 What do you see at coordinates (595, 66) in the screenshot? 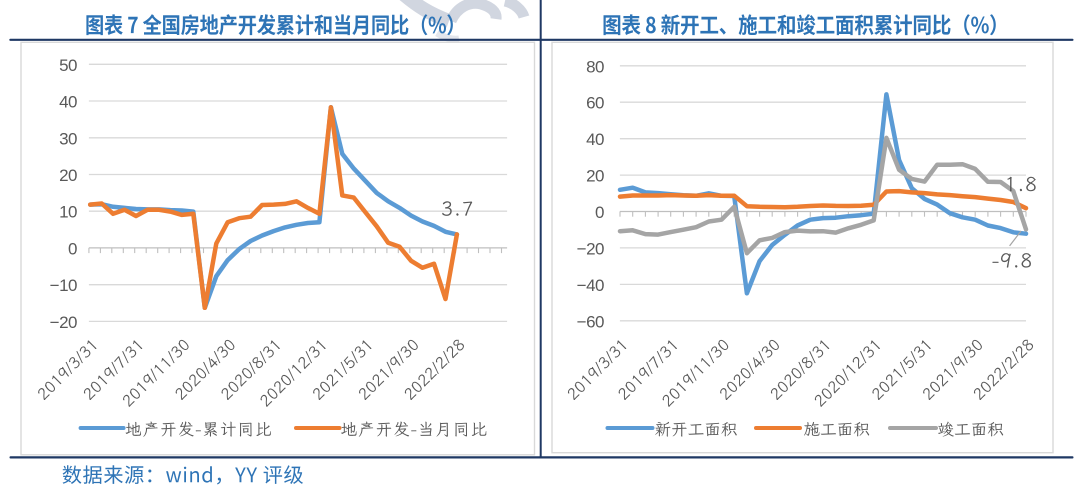
I see `svg-text: 80` at bounding box center [595, 66].